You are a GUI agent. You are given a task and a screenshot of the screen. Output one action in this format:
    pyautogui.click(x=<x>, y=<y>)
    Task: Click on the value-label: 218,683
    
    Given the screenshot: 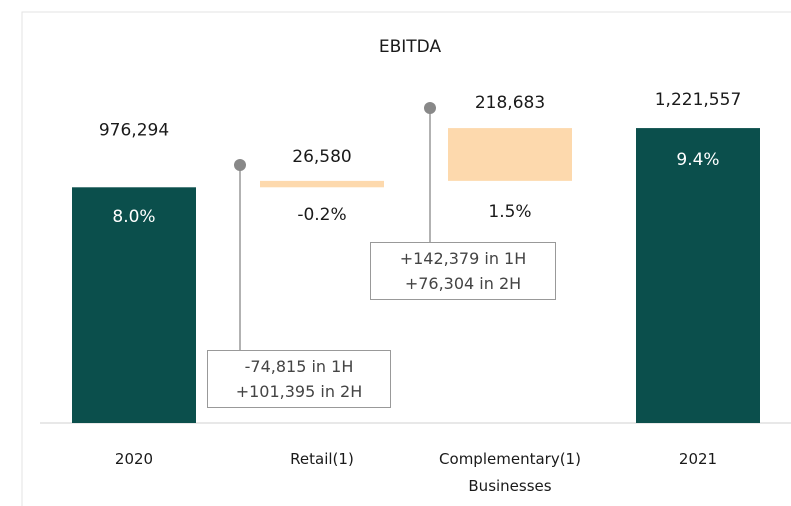 What is the action you would take?
    pyautogui.click(x=510, y=103)
    